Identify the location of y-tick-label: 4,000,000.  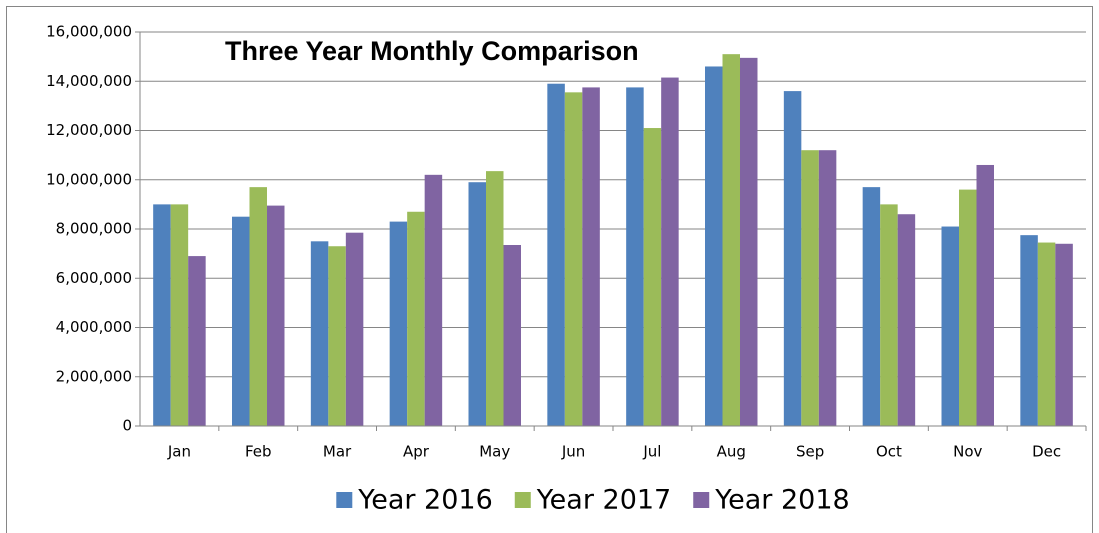
(94, 327).